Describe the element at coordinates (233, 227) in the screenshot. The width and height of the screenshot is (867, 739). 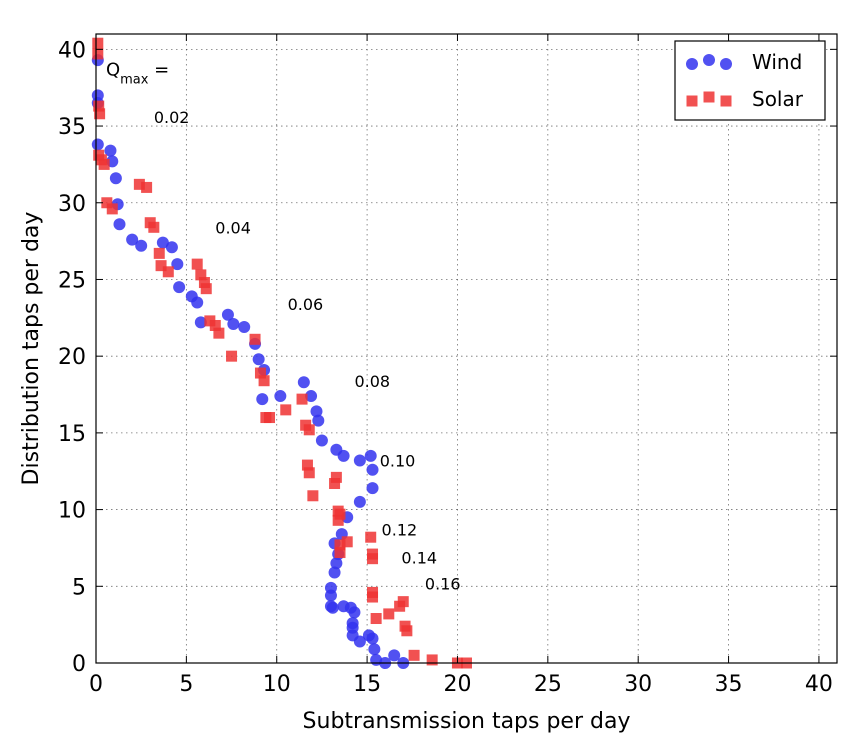
I see `qmax-value-label: 0.04` at that location.